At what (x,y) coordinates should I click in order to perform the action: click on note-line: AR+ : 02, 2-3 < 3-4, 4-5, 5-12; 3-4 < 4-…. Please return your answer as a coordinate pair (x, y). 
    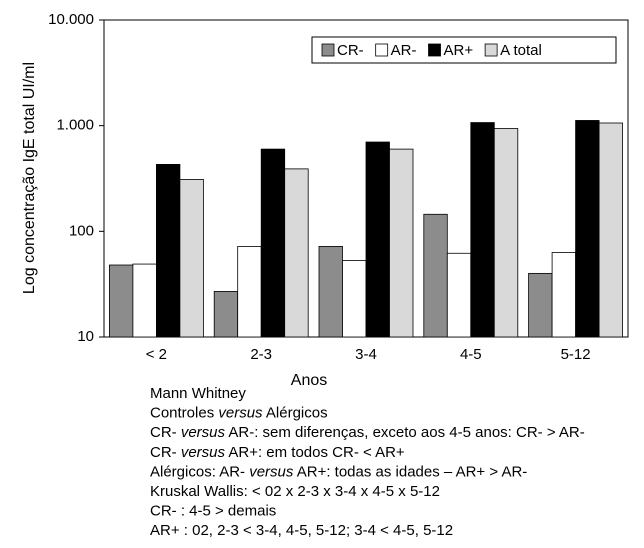
    Looking at the image, I should click on (301, 530).